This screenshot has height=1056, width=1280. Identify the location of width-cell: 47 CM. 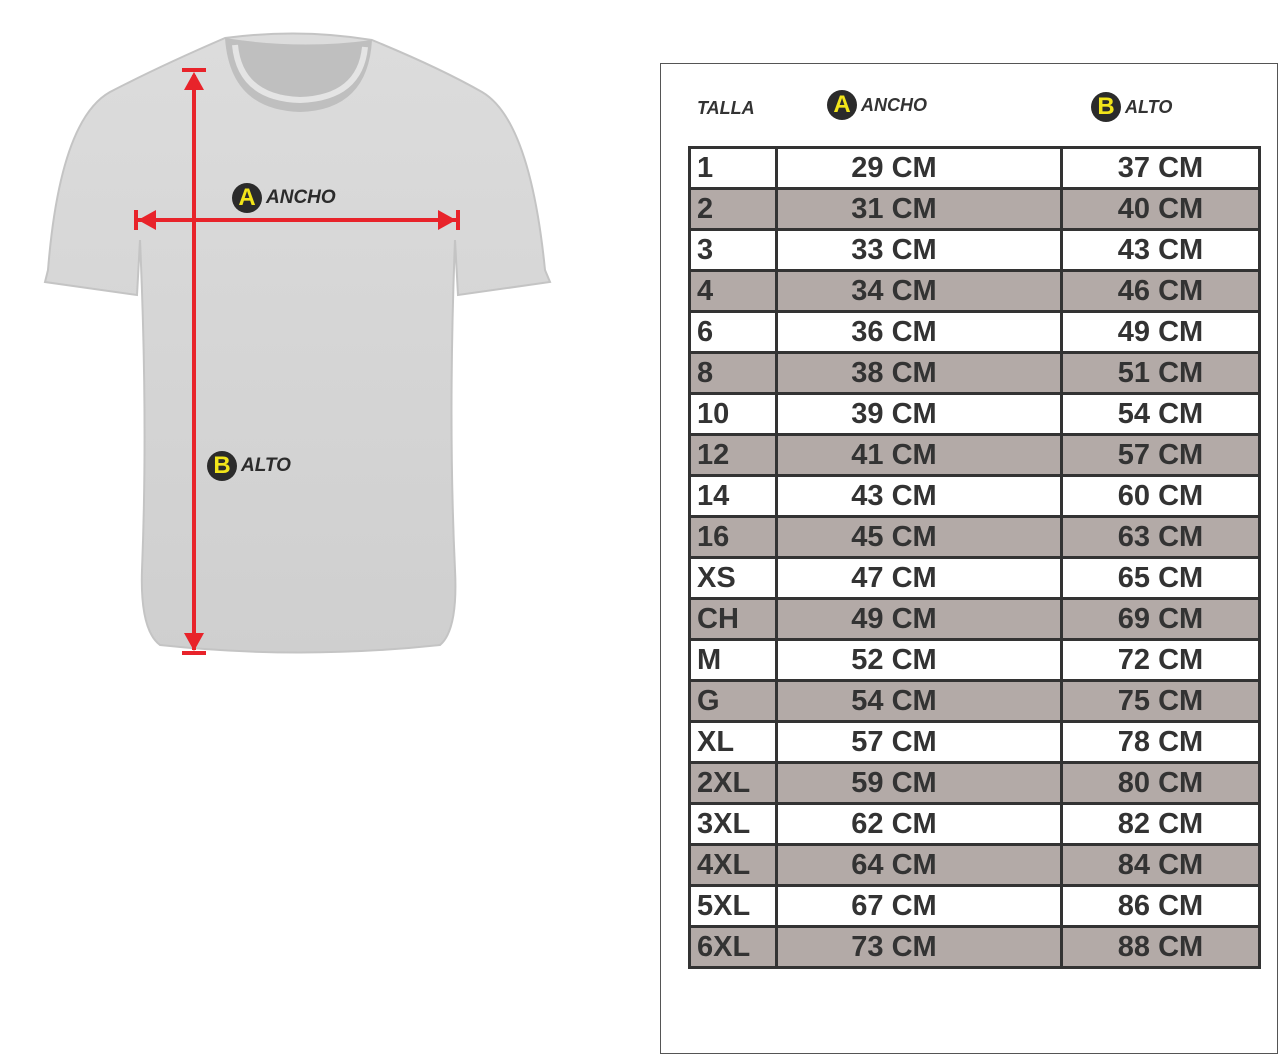
(919, 578).